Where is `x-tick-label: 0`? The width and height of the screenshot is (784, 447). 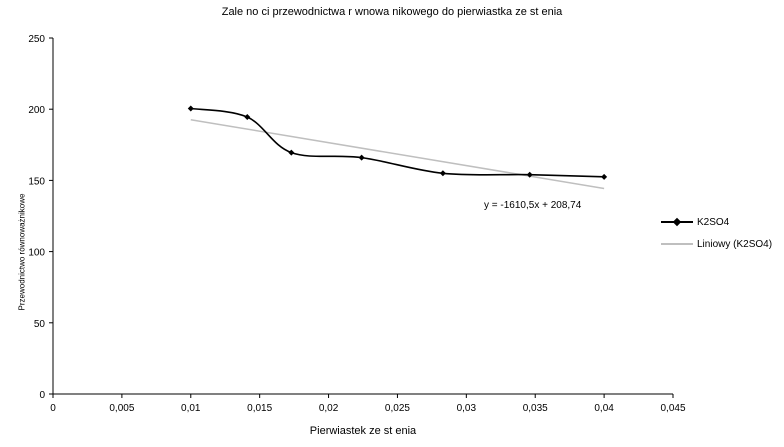
x-tick-label: 0 is located at coordinates (53, 408).